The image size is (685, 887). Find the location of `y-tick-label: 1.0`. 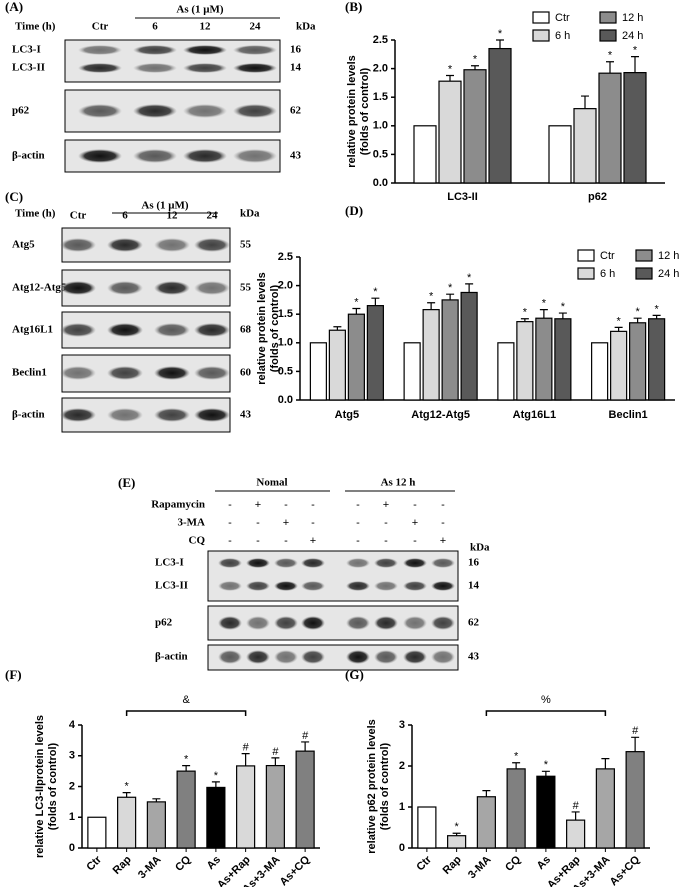

y-tick-label: 1.0 is located at coordinates (285, 343).